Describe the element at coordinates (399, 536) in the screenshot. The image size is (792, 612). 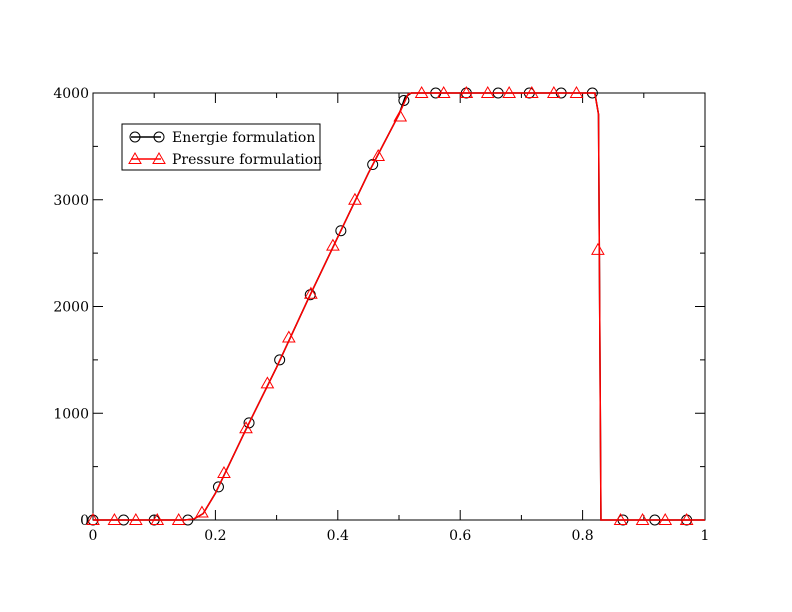
I see `x-tick-labels: 0 0.2 0.4 0.6 0.8 1` at that location.